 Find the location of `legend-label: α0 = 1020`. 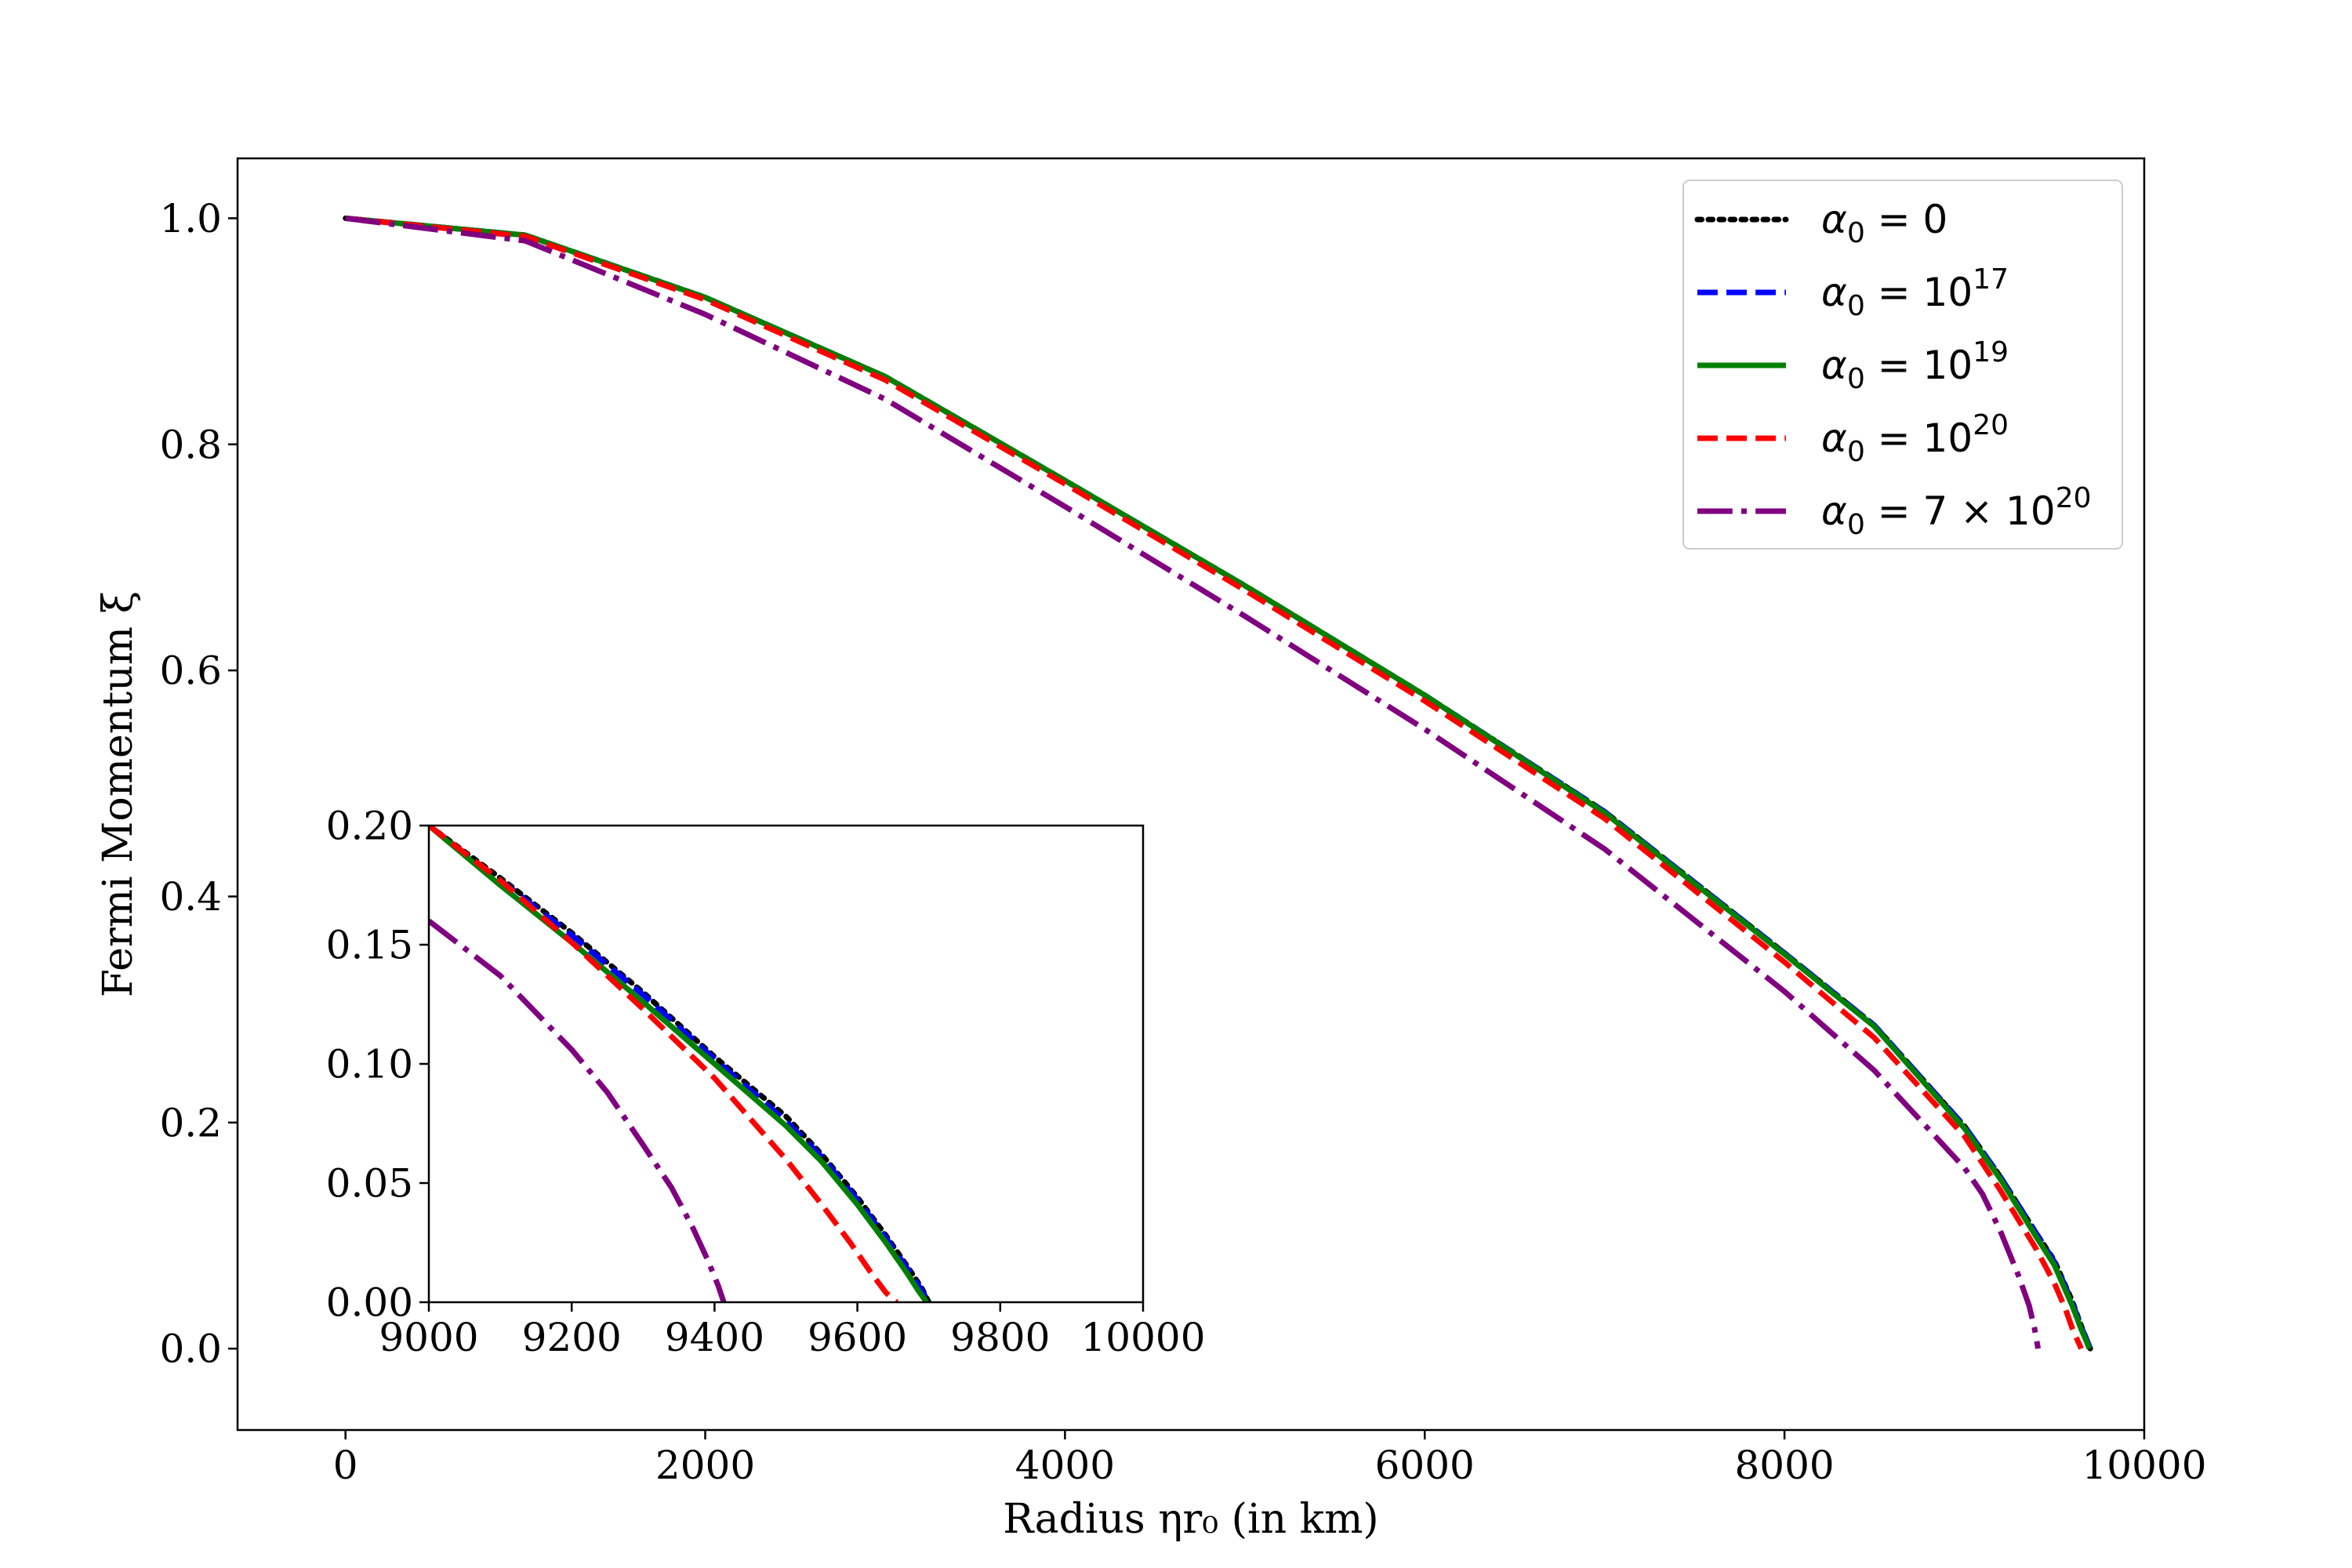

legend-label: α0 = 1020 is located at coordinates (1915, 438).